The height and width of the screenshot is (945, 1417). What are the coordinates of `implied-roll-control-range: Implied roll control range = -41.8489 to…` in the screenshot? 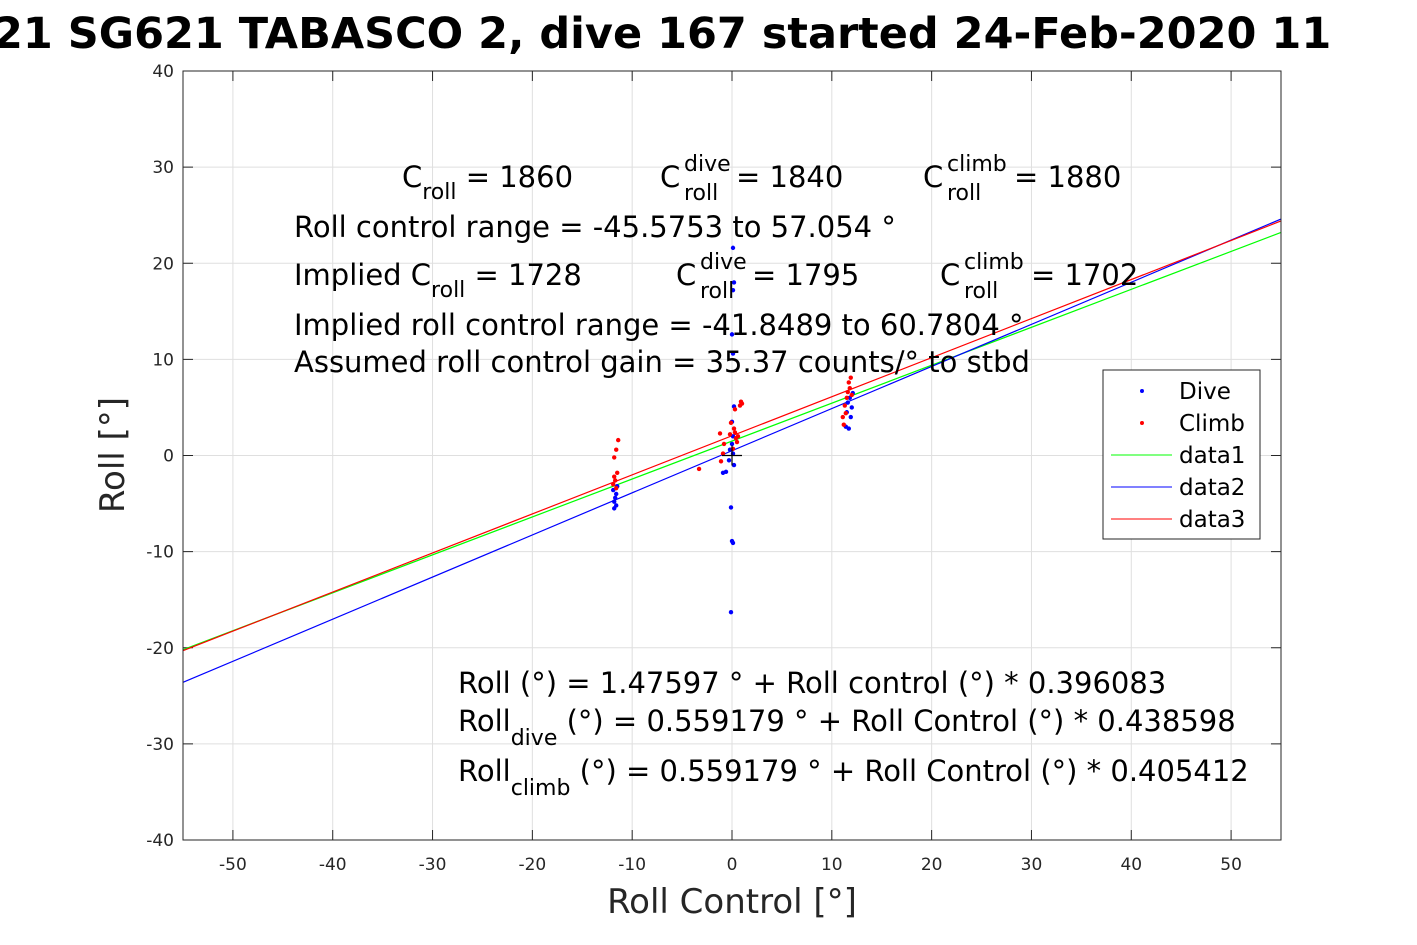 It's located at (659, 325).